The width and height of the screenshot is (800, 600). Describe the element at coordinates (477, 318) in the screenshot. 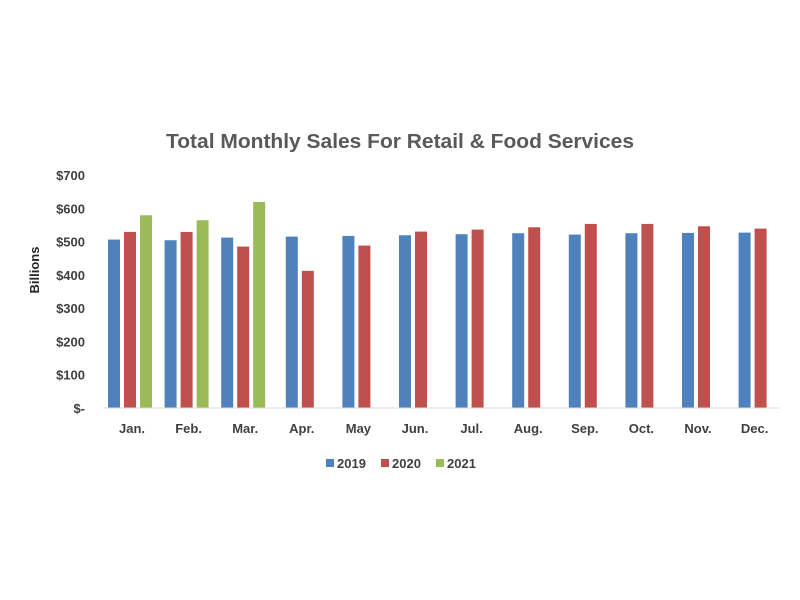

I see `bar-2020-jul` at that location.